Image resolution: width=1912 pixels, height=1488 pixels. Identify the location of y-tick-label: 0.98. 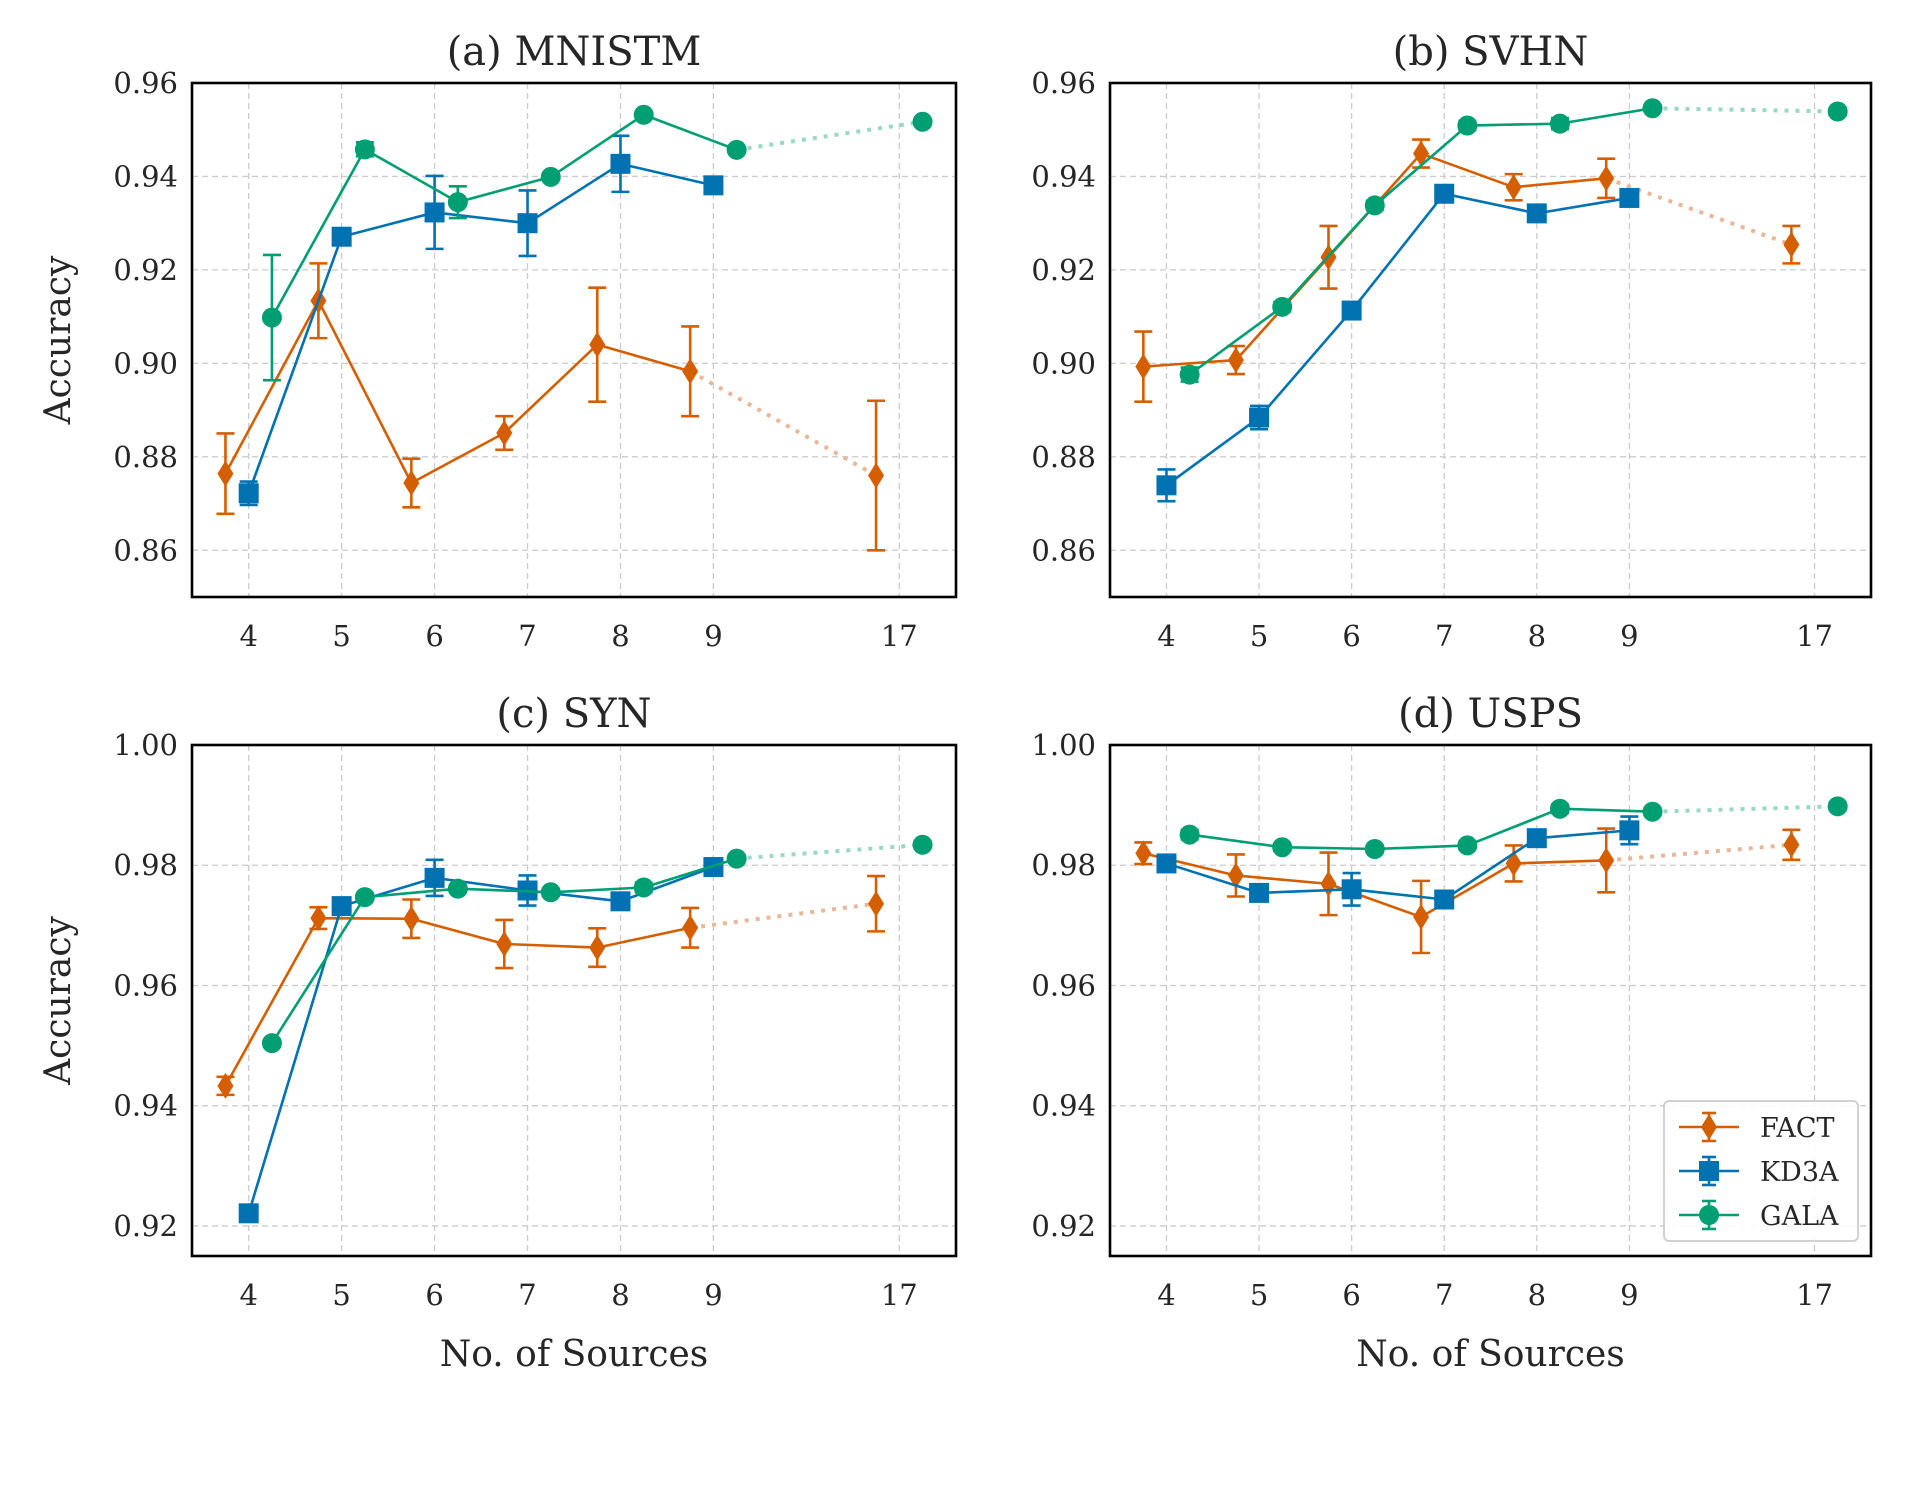
(145, 865).